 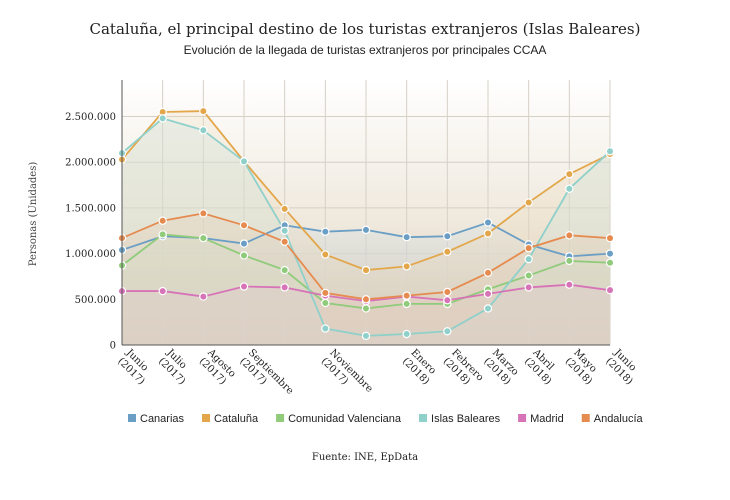 I want to click on y-tick-label: 2.000.000, so click(x=90, y=163).